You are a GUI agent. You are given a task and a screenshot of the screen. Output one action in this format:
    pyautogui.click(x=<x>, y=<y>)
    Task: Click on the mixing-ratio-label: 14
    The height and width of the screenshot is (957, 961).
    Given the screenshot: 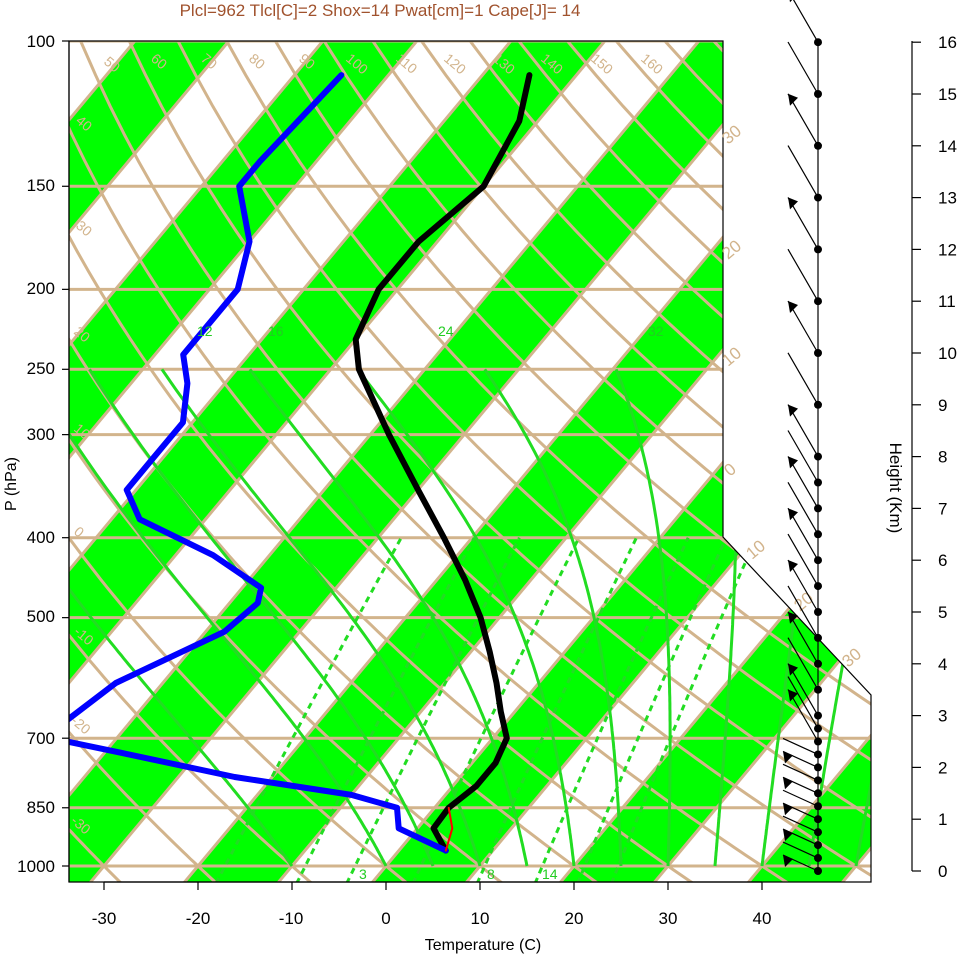 What is the action you would take?
    pyautogui.click(x=550, y=874)
    